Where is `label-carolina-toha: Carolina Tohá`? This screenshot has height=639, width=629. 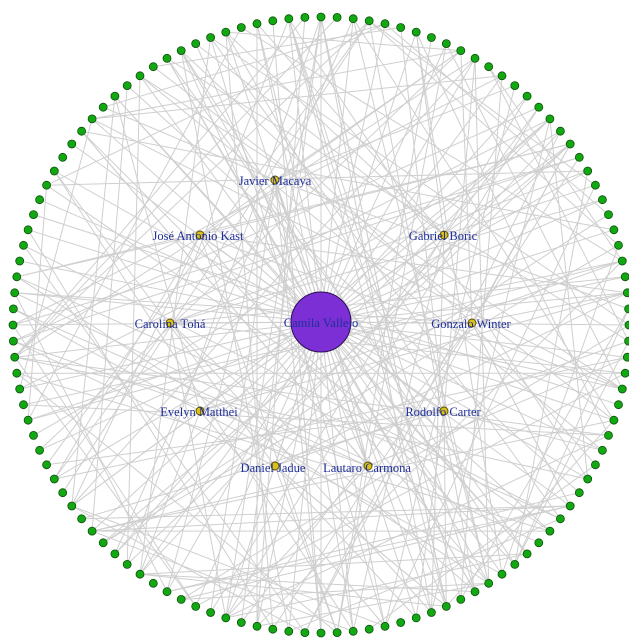 label-carolina-toha: Carolina Tohá is located at coordinates (170, 324).